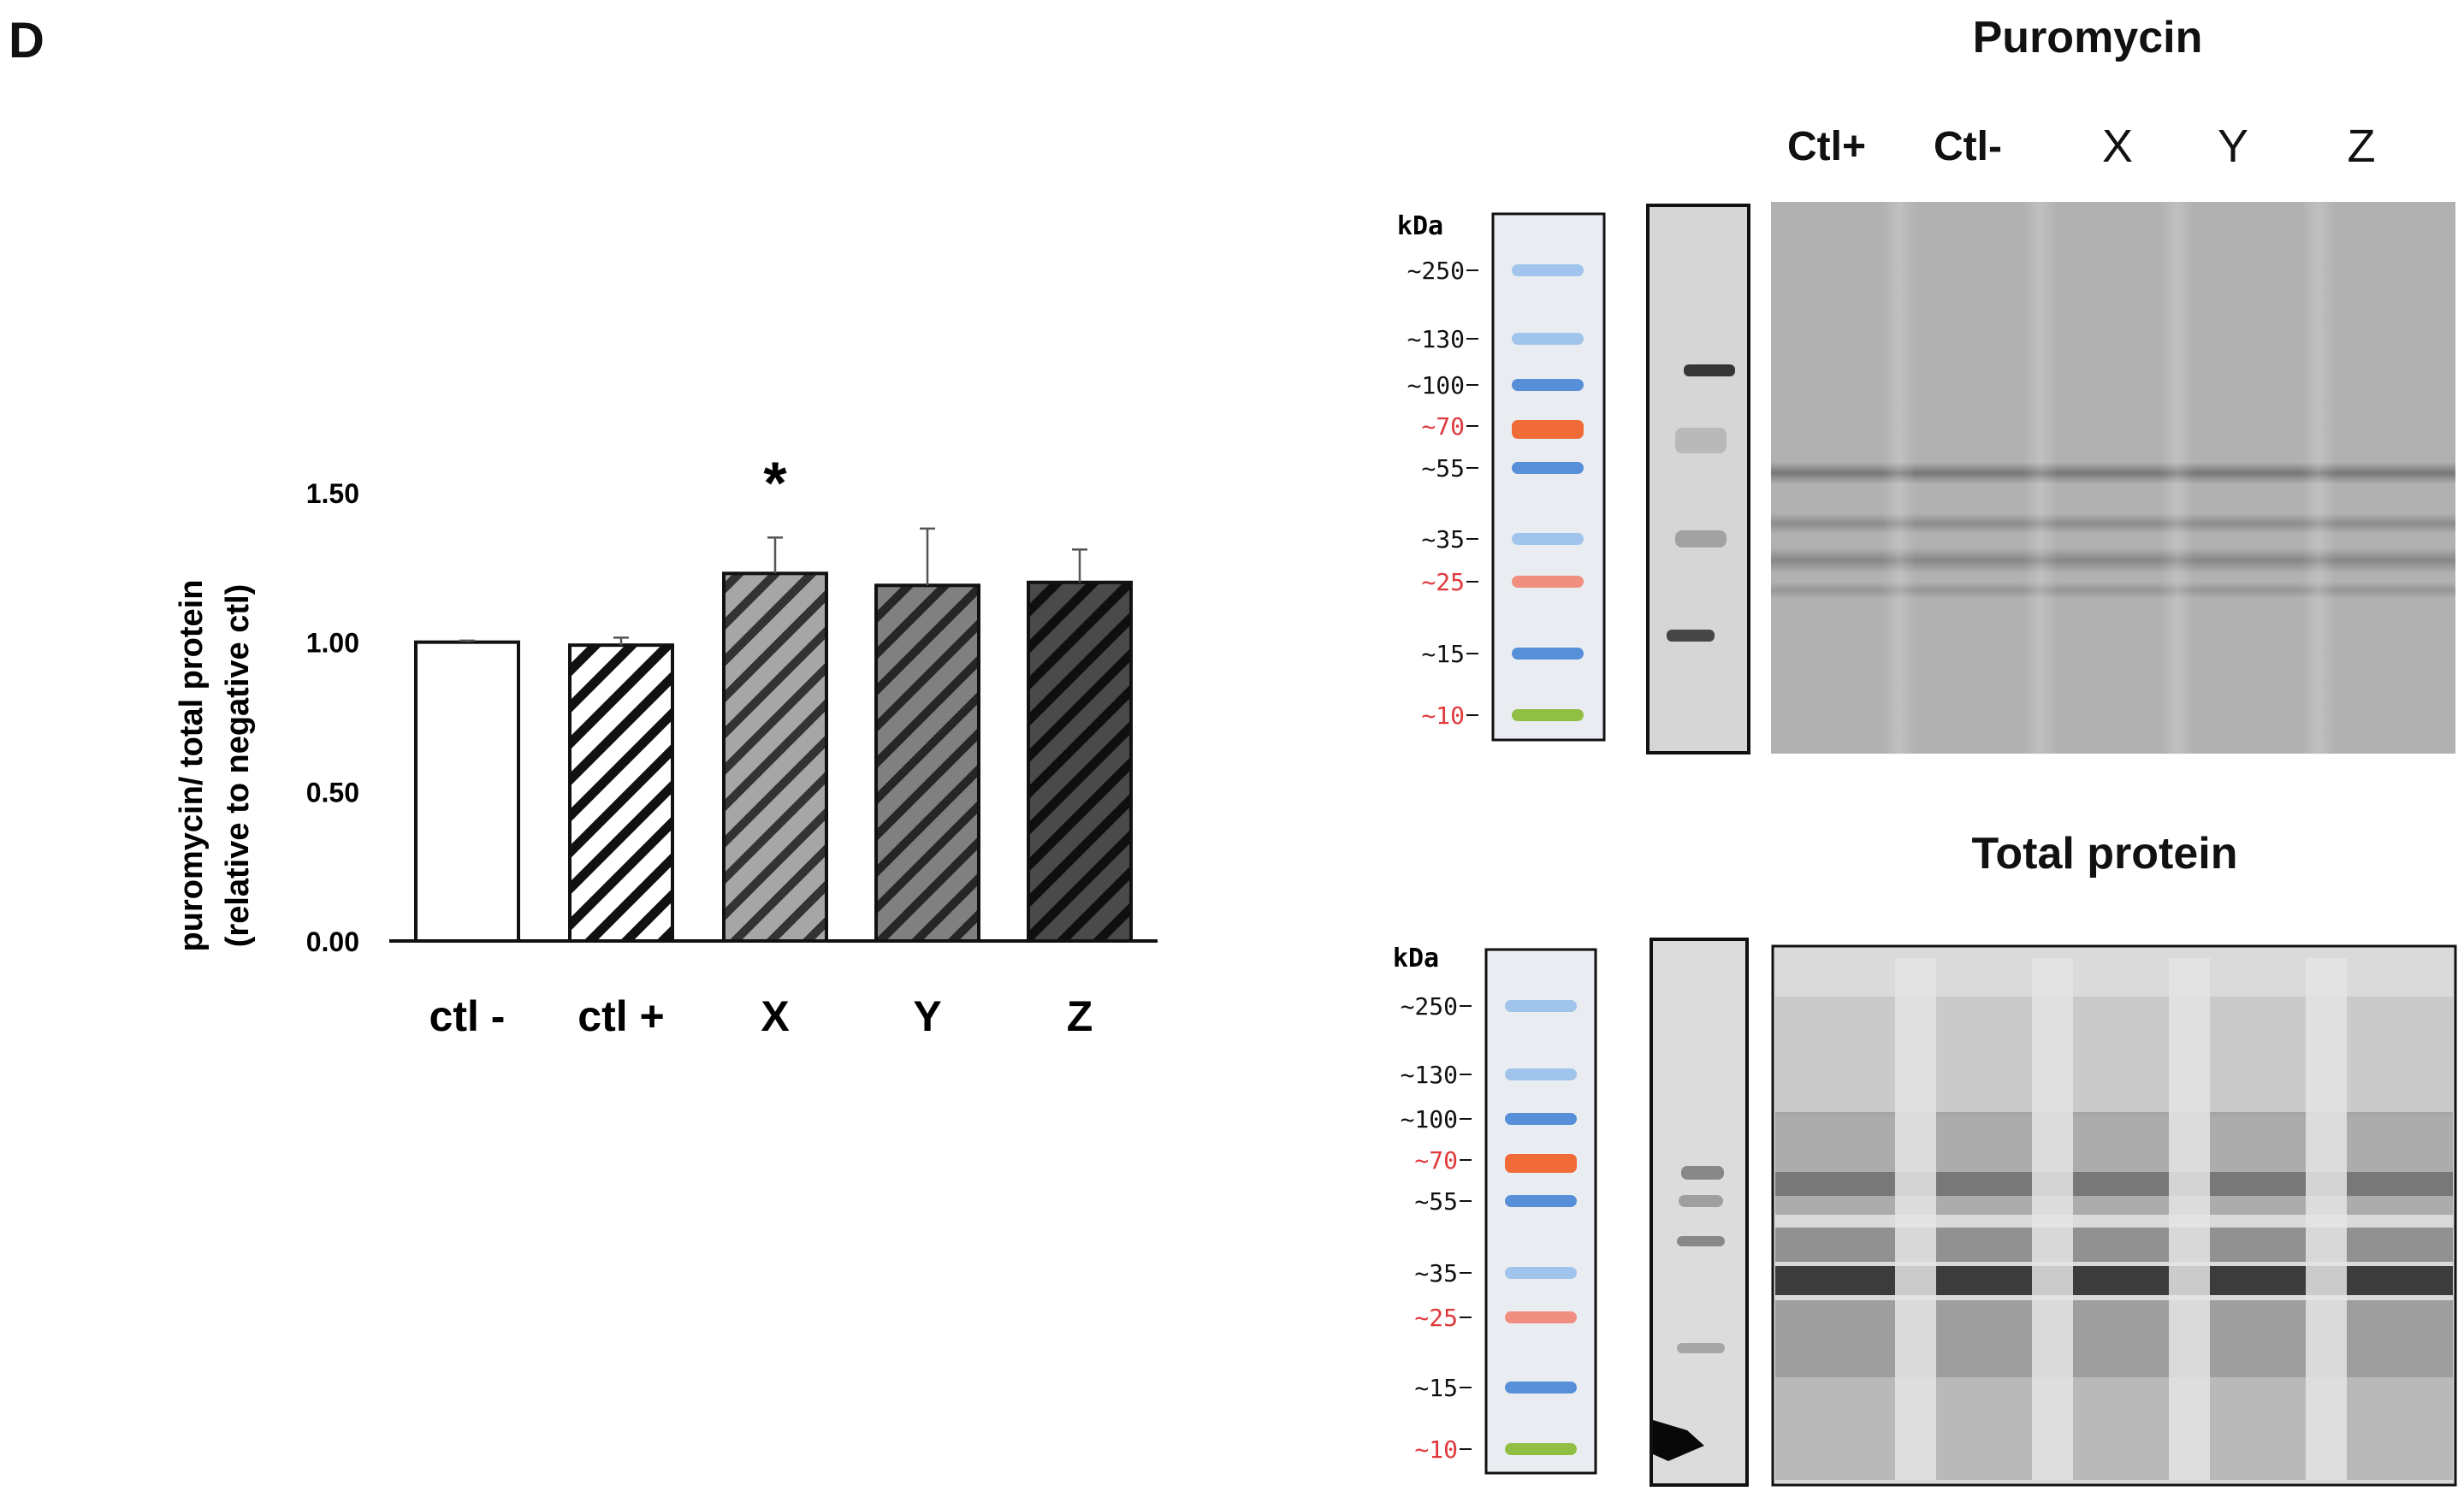  I want to click on lane-label-z: Z, so click(2361, 147).